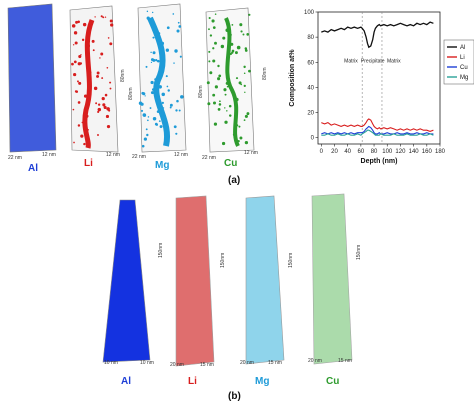 The width and height of the screenshot is (474, 408). I want to click on x-tick-label: 120, so click(400, 152).